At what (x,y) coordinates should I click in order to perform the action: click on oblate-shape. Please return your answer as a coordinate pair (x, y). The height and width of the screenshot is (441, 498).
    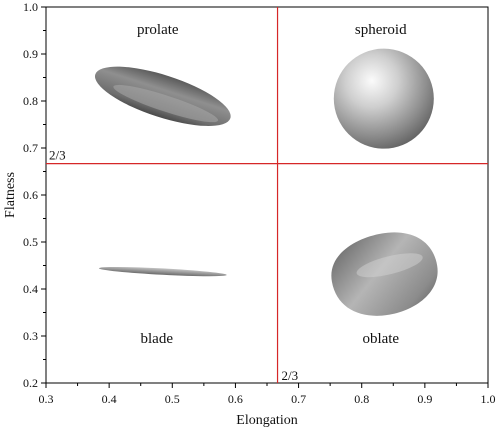
    Looking at the image, I should click on (384, 274).